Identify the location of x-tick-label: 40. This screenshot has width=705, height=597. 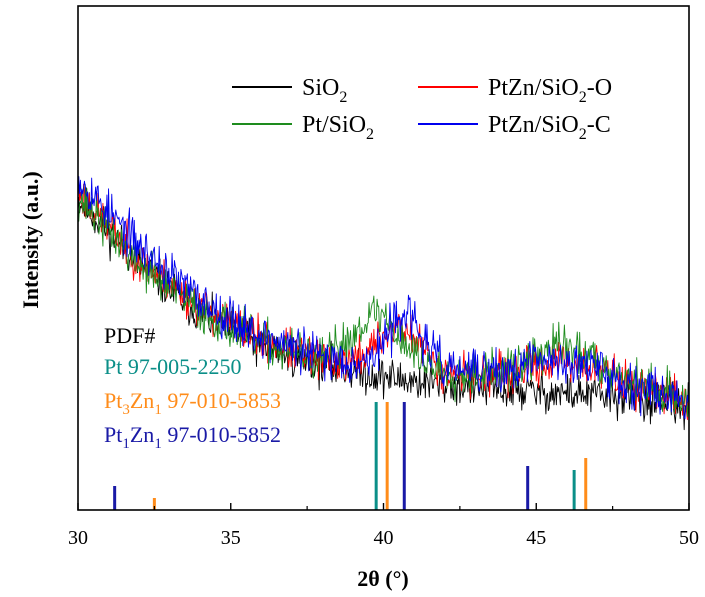
(384, 538).